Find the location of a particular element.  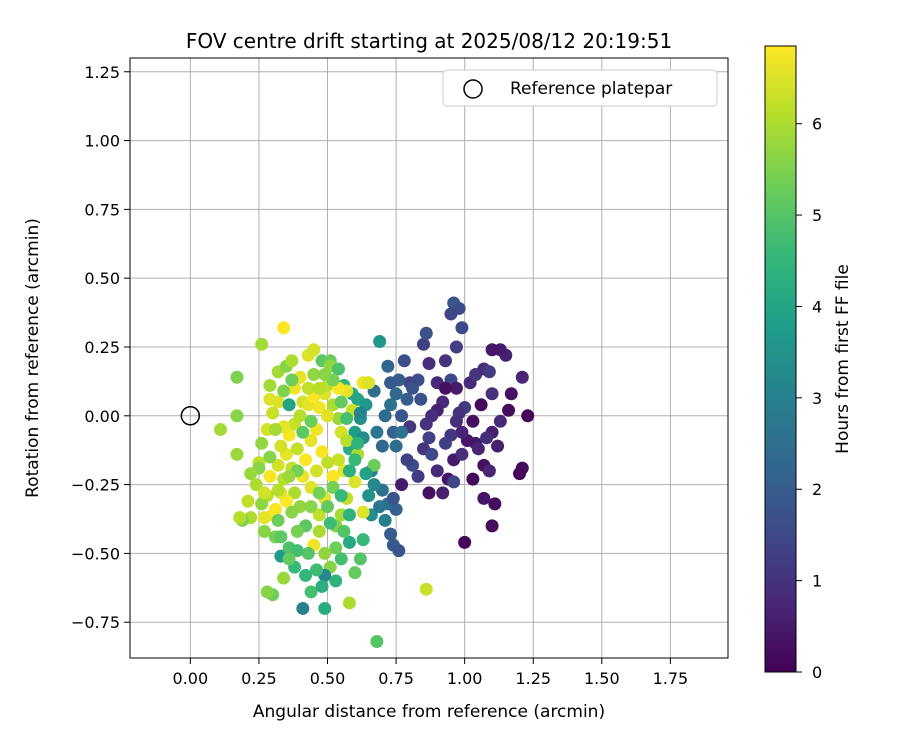

x-tick-label: 1.50 is located at coordinates (602, 678).